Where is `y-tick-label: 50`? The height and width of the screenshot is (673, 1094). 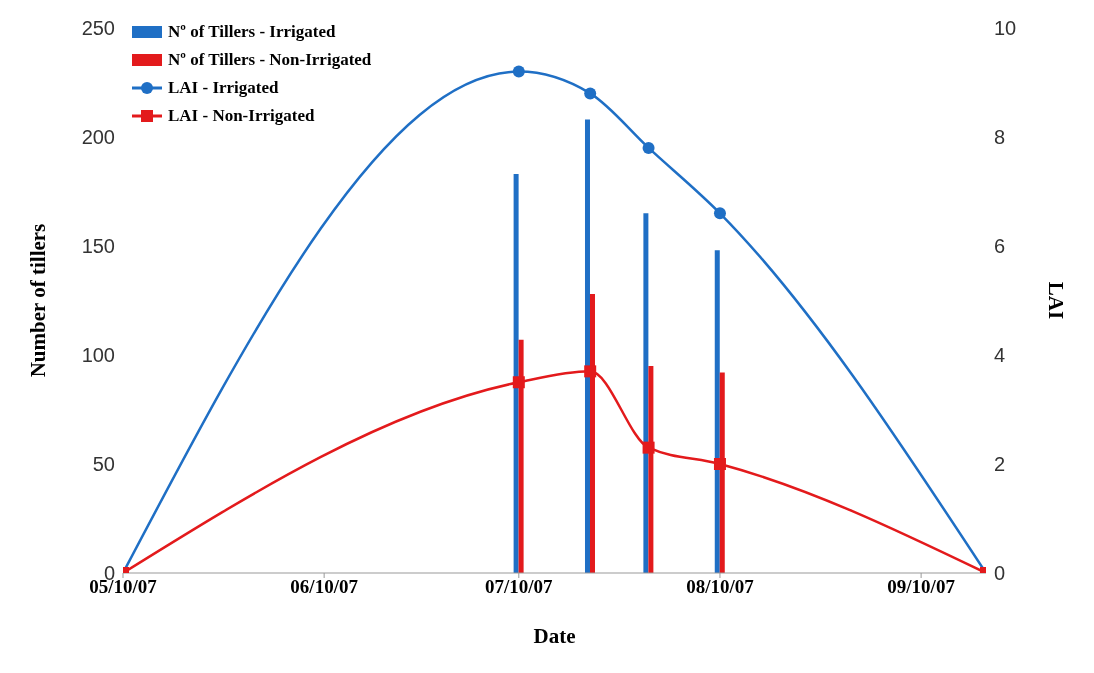
y-tick-label: 50 is located at coordinates (103, 464).